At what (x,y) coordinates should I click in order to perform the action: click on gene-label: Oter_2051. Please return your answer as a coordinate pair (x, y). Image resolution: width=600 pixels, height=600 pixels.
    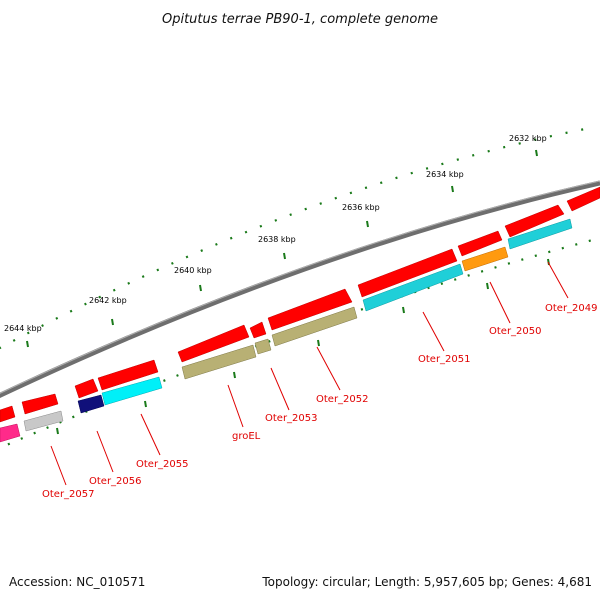
    Looking at the image, I should click on (444, 359).